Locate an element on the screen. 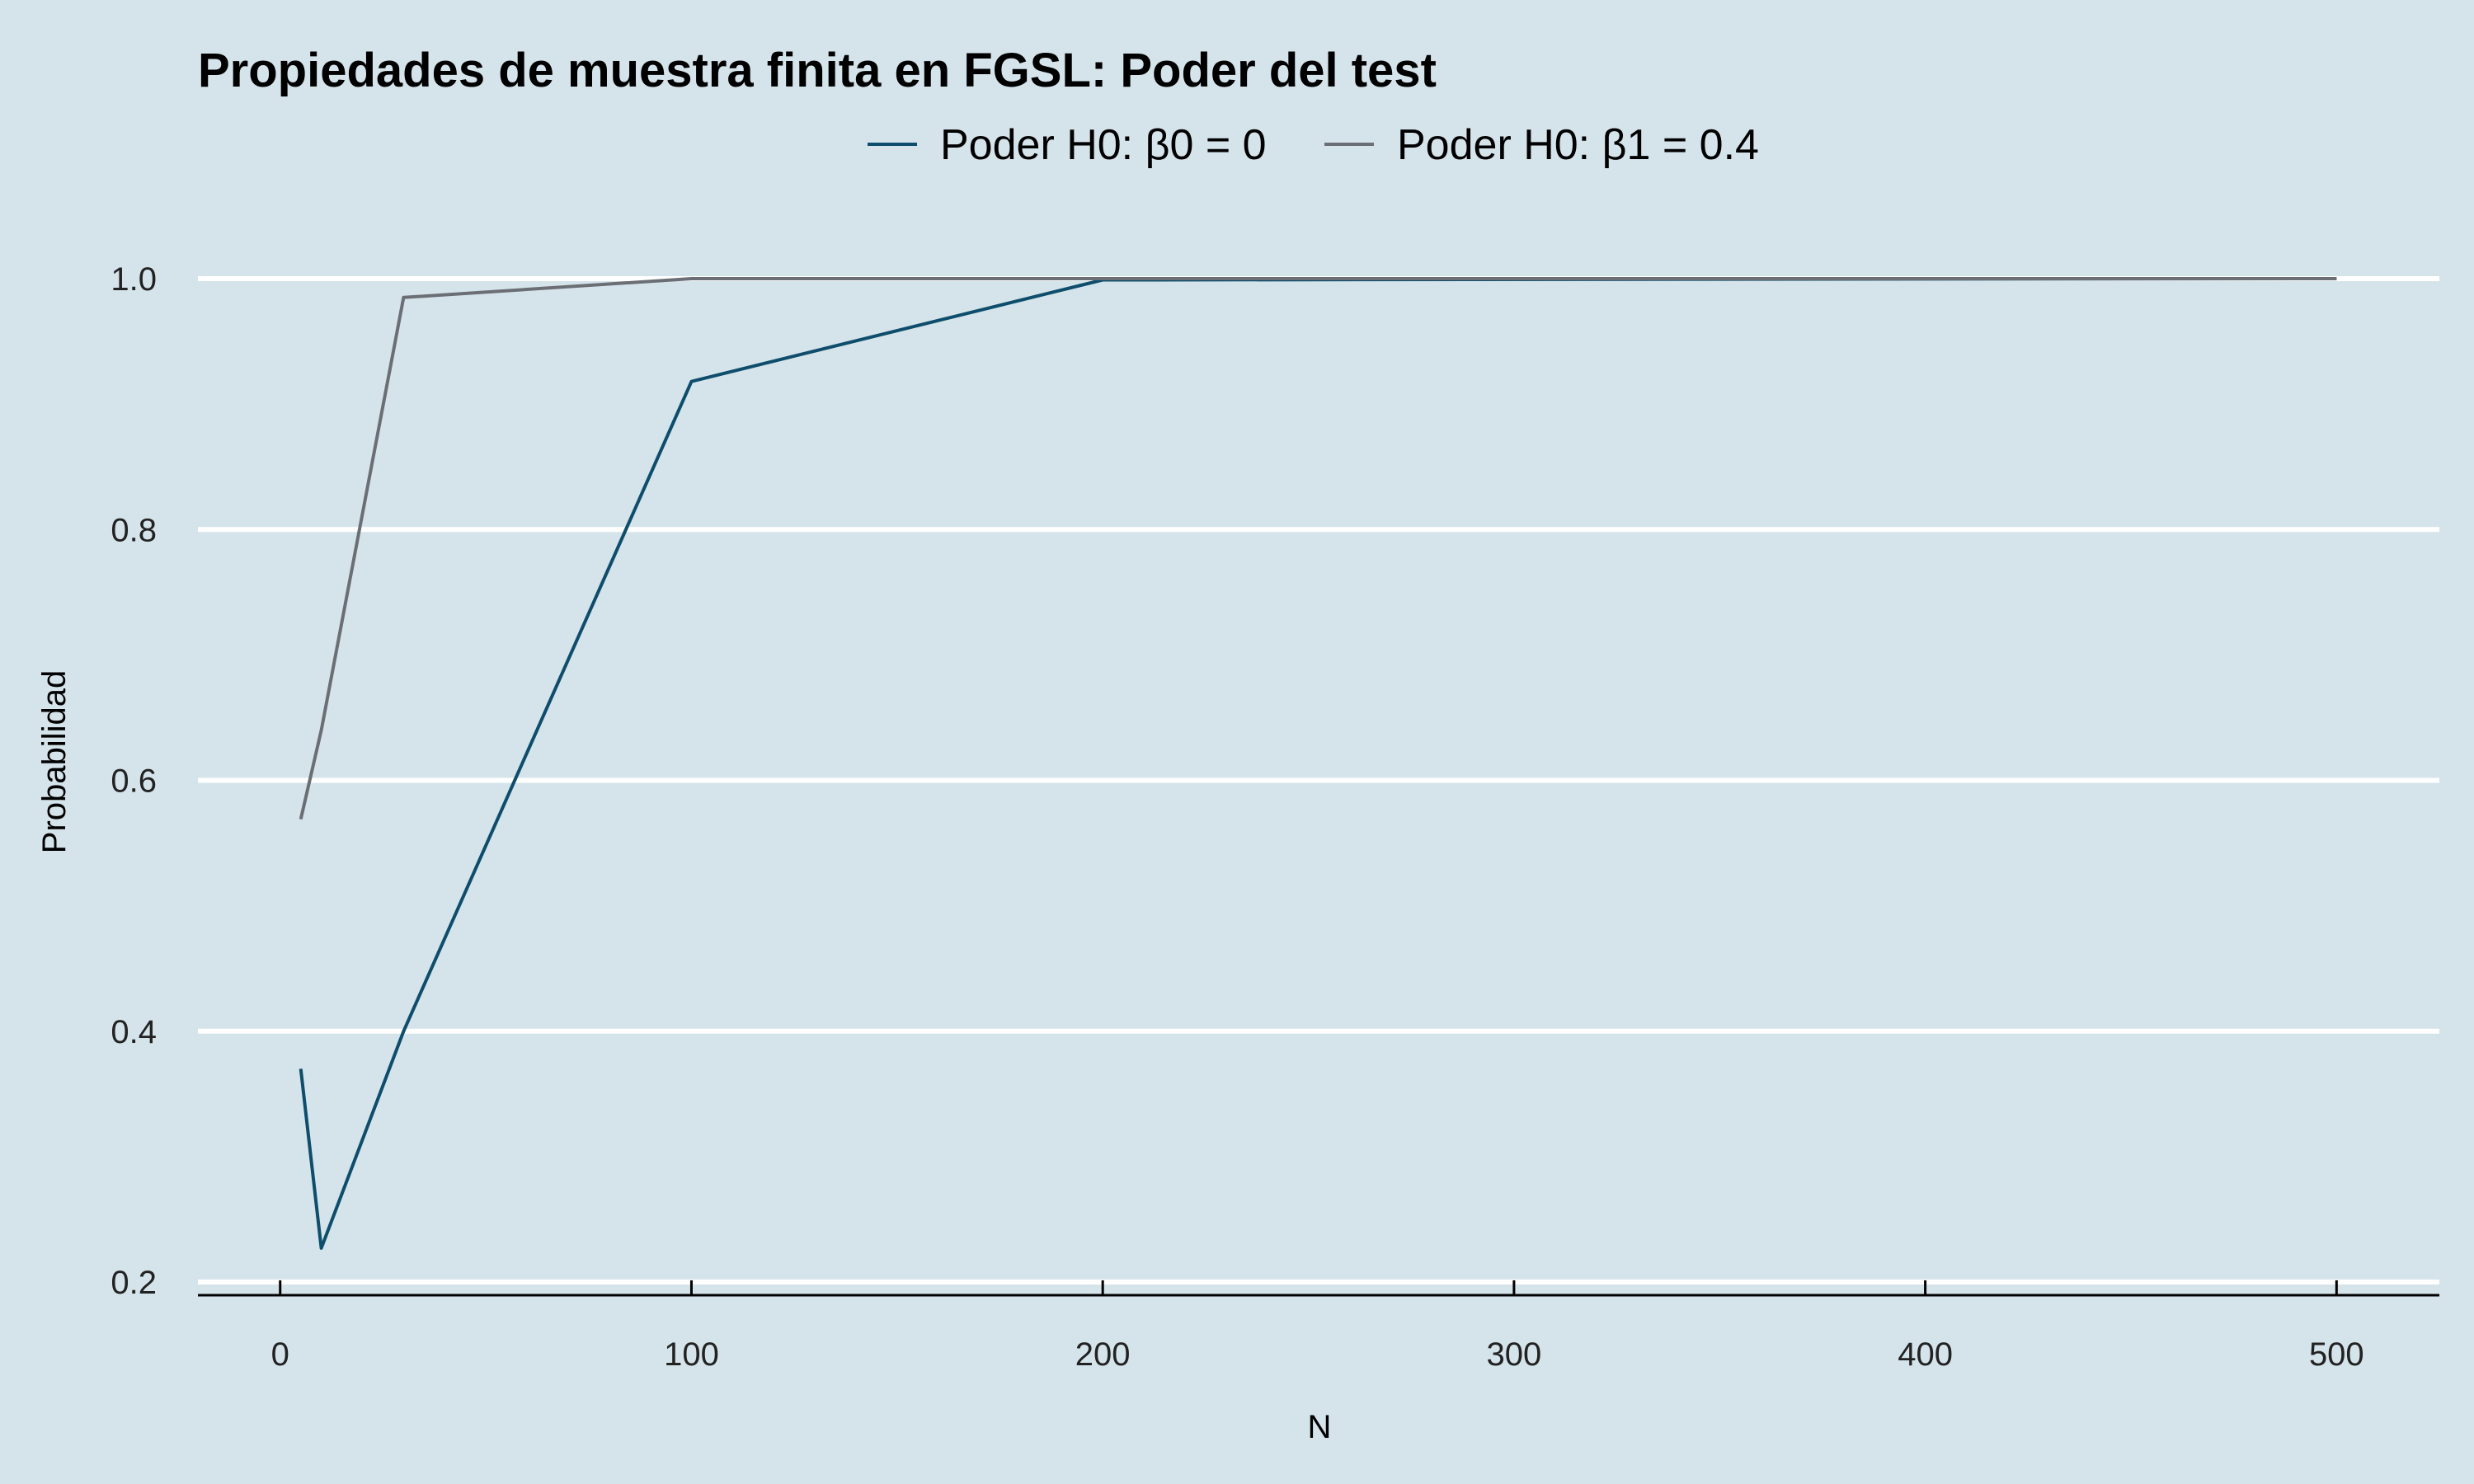 The image size is (2474, 1484). x-axis-ticks: 0 100 200 300 400 500 is located at coordinates (1317, 1326).